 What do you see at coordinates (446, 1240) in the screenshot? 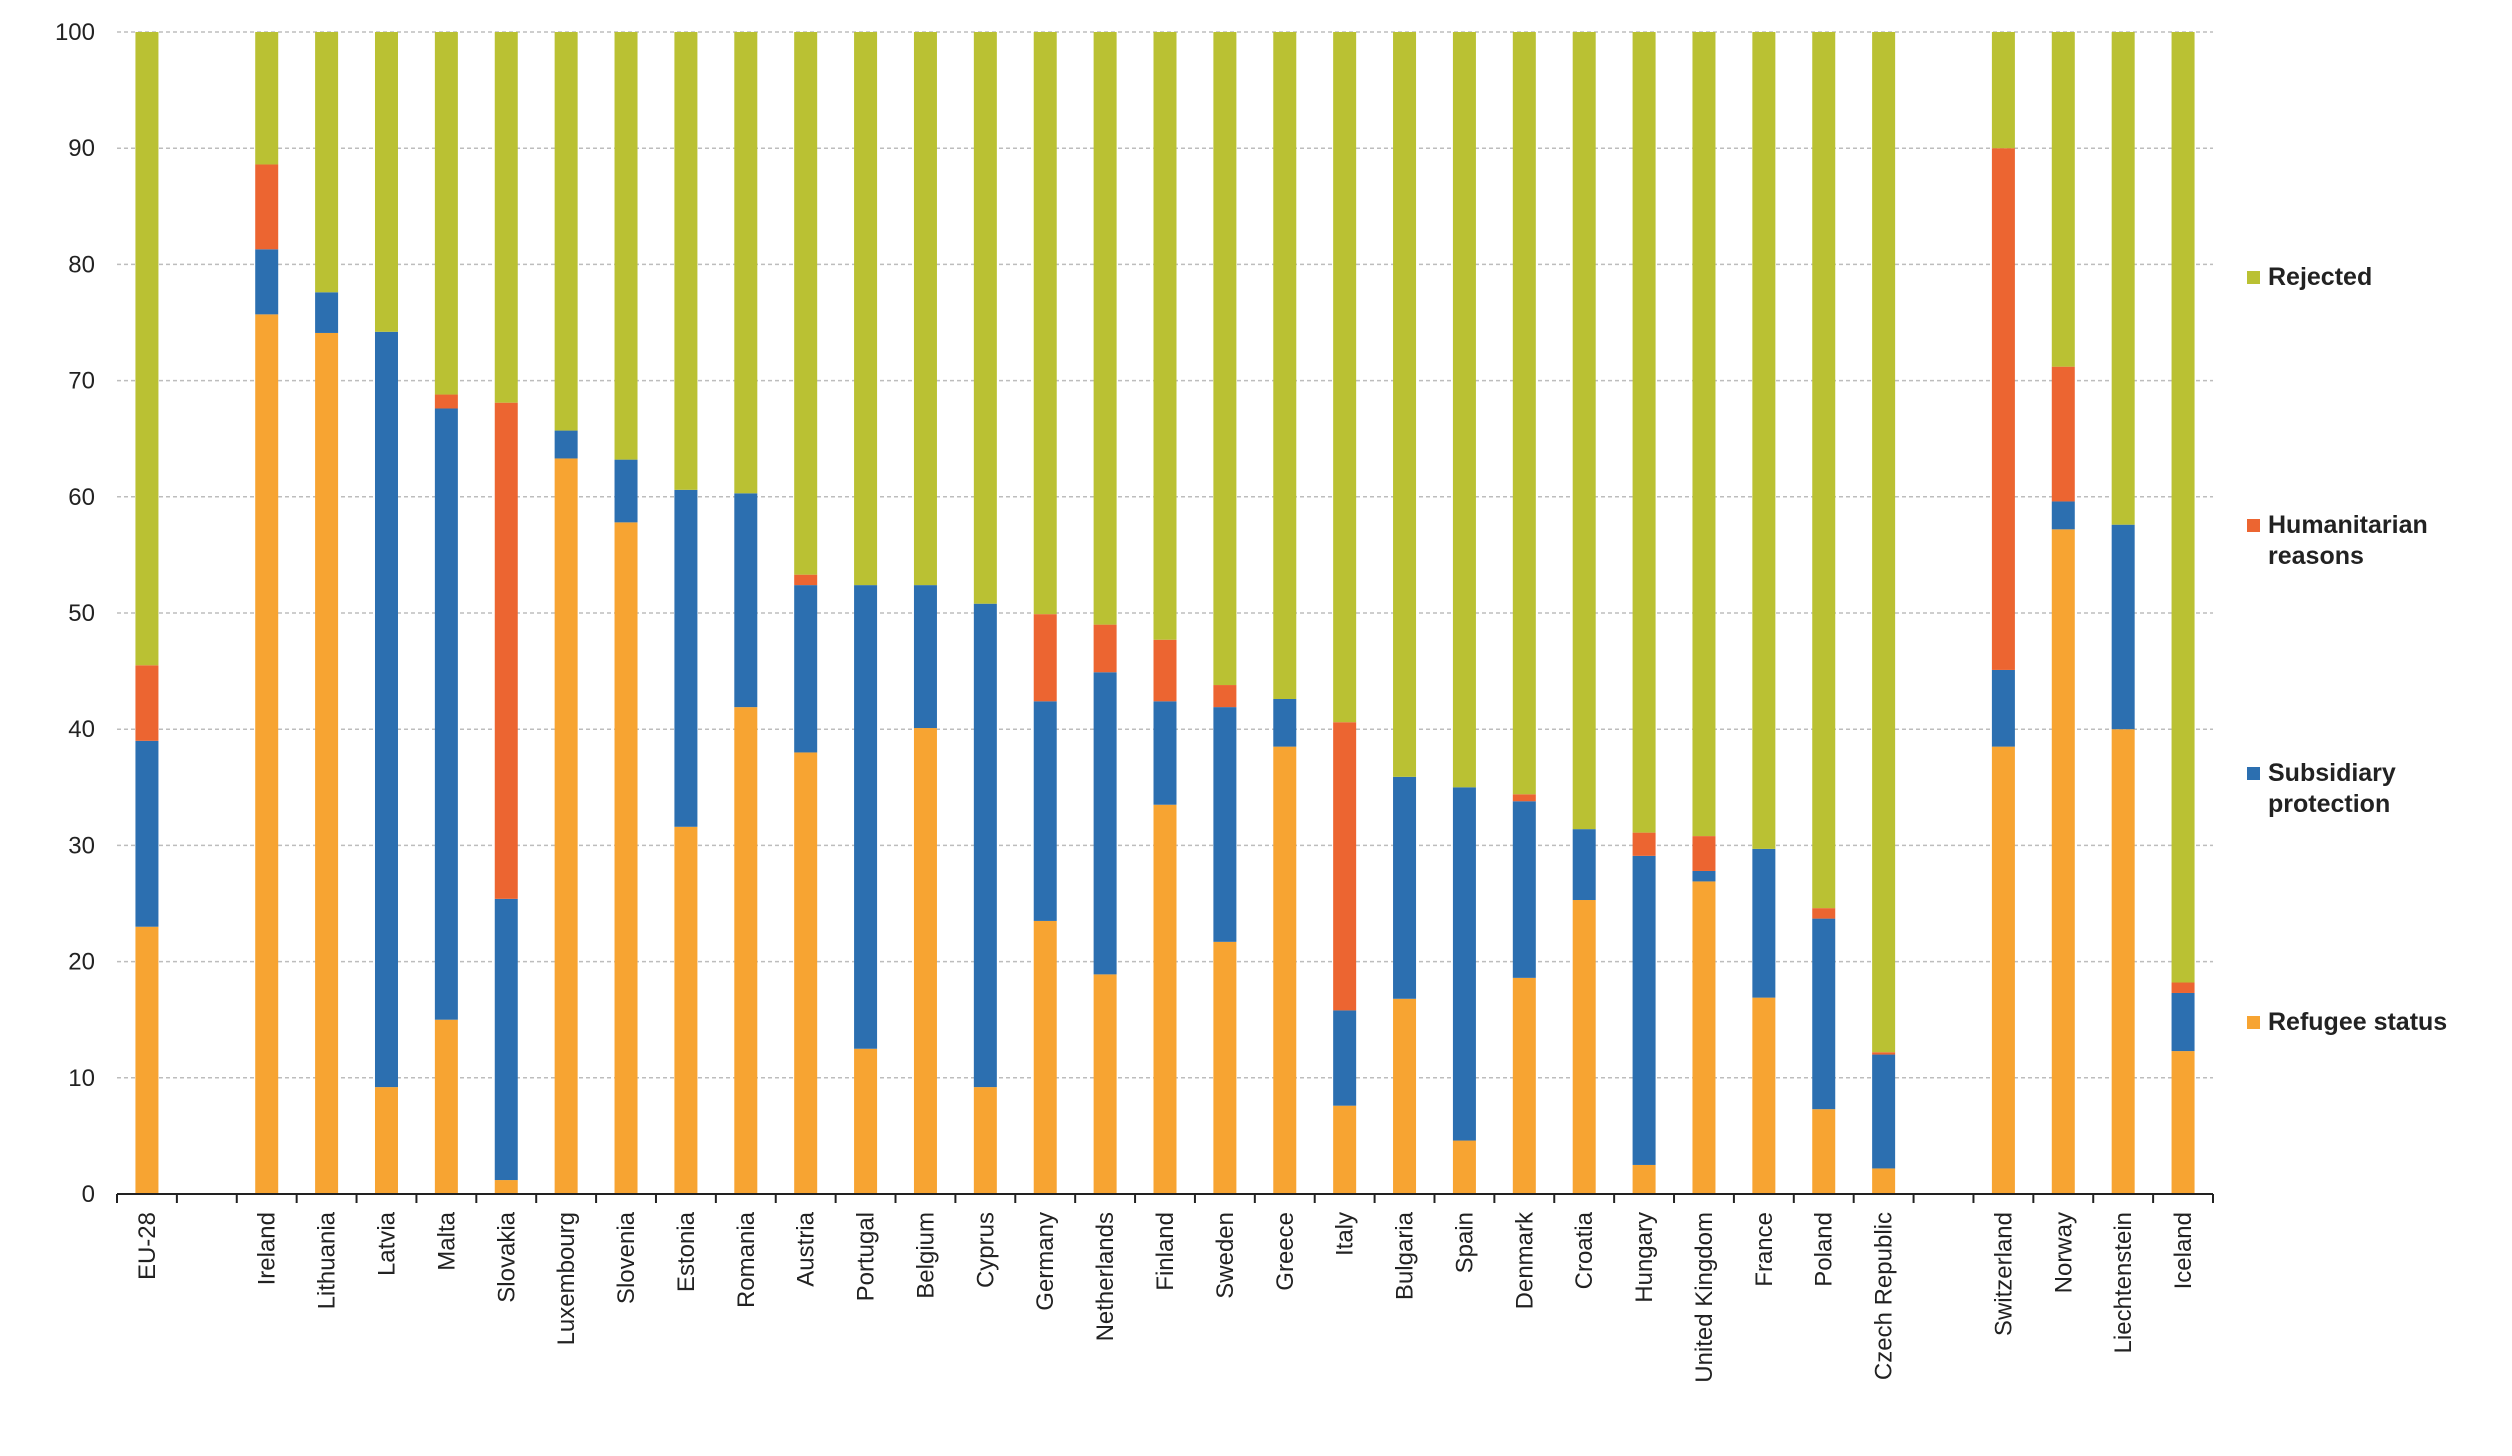
I see `x-category-label: Malta` at bounding box center [446, 1240].